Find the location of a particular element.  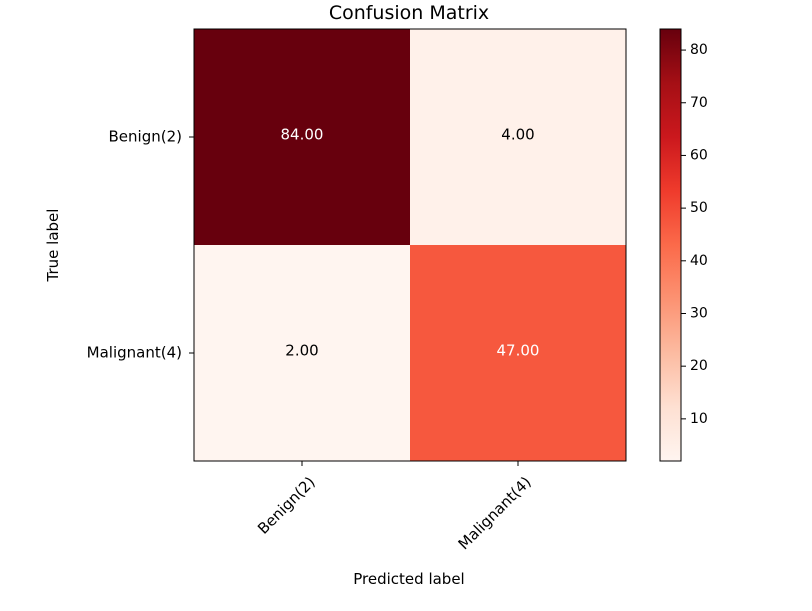

heatmap-cell-labels: 84.00 4.00 2.00 47.00 is located at coordinates (410, 243).